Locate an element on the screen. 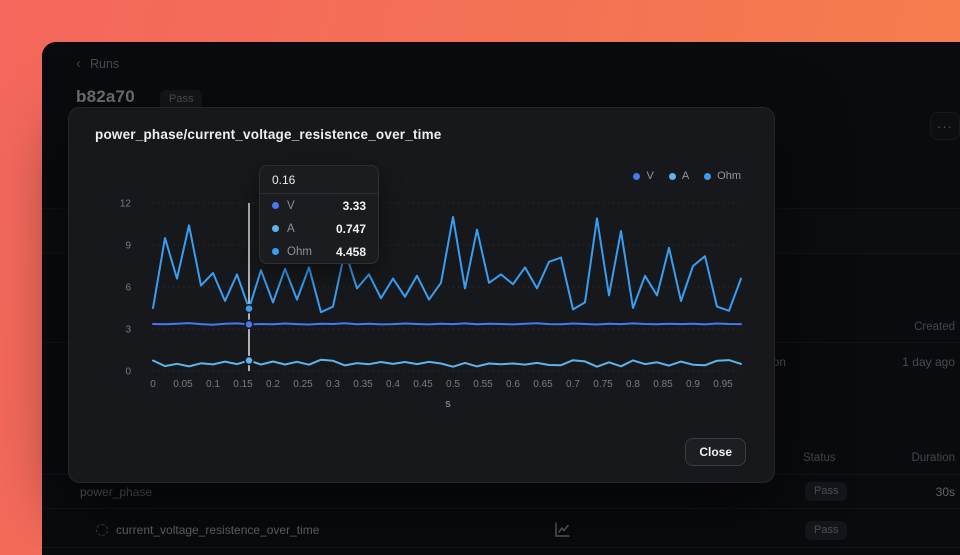 This screenshot has height=555, width=960. svg-text: 0.5 is located at coordinates (453, 384).